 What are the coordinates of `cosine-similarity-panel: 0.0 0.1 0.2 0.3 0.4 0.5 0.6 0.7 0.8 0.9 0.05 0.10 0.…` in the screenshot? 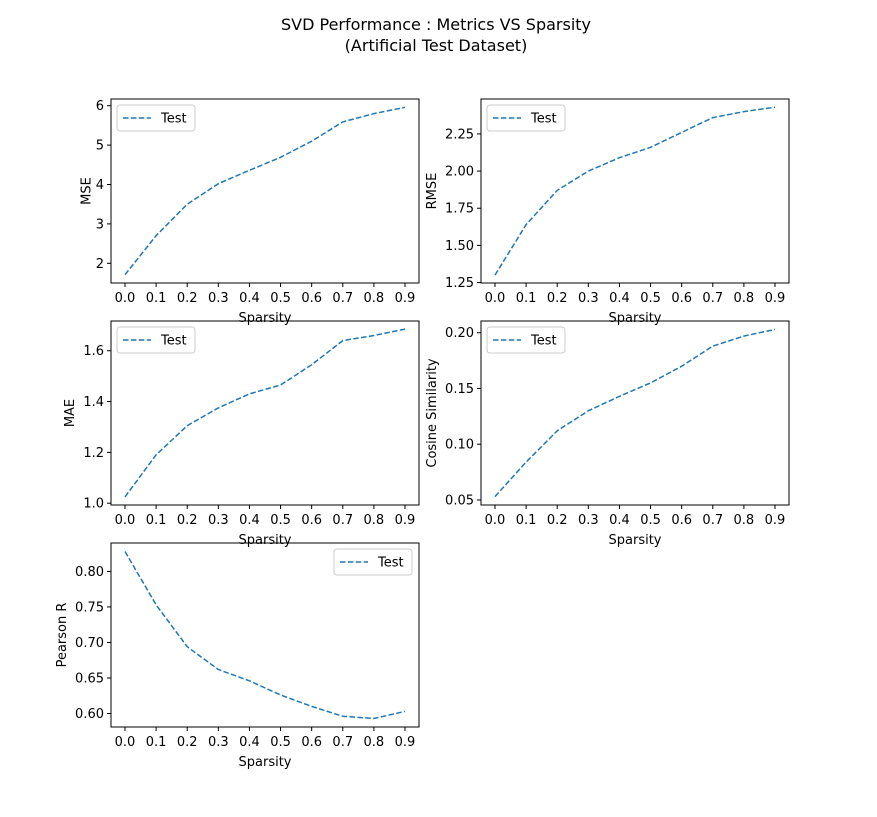 It's located at (607, 434).